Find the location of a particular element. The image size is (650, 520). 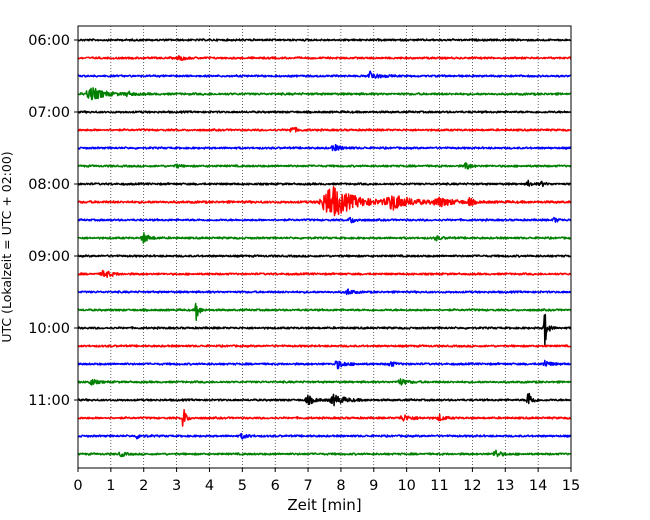

x-tick-label-5: 5 is located at coordinates (242, 486).